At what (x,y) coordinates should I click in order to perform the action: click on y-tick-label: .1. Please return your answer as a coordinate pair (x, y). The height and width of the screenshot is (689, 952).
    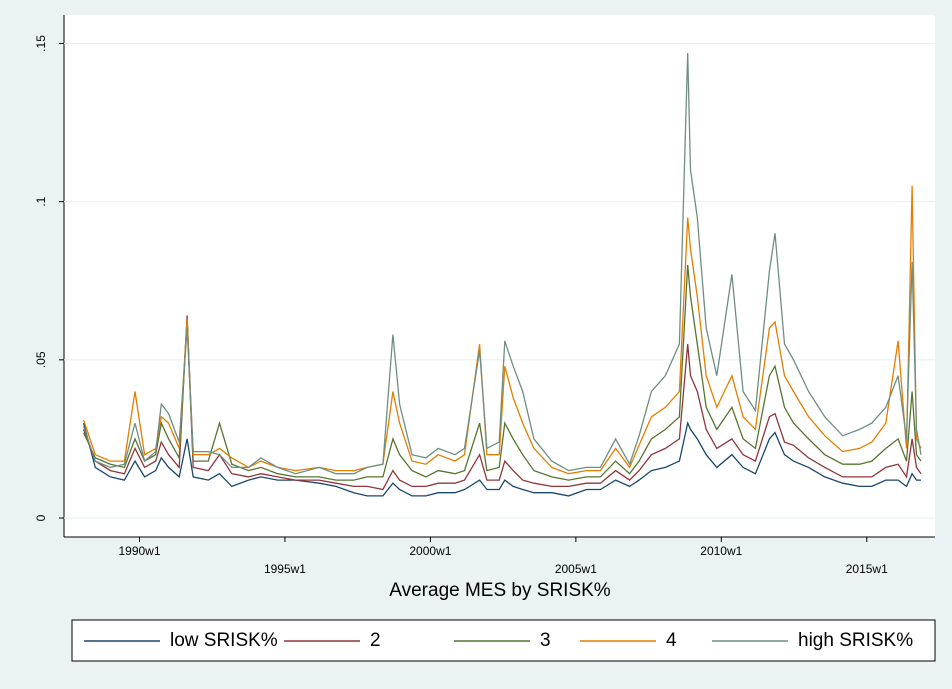
    Looking at the image, I should click on (41, 201).